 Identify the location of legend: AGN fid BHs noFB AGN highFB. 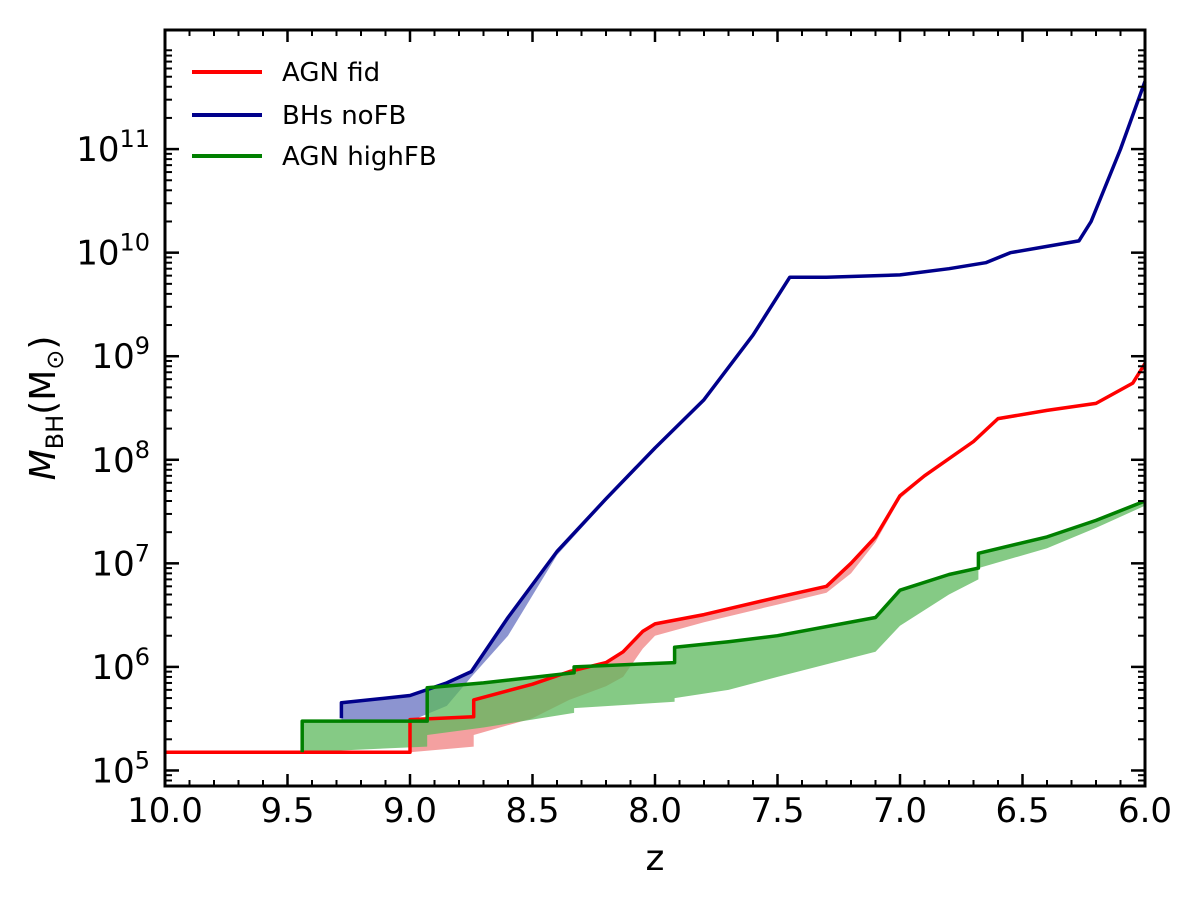
(314, 115).